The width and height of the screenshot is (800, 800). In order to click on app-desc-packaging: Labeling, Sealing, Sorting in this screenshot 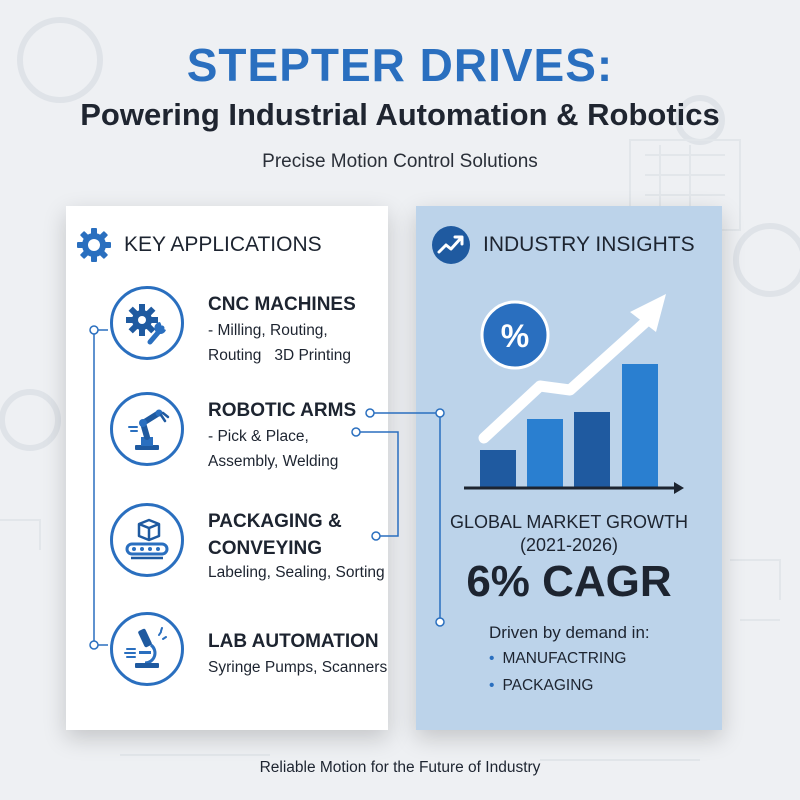, I will do `click(296, 572)`.